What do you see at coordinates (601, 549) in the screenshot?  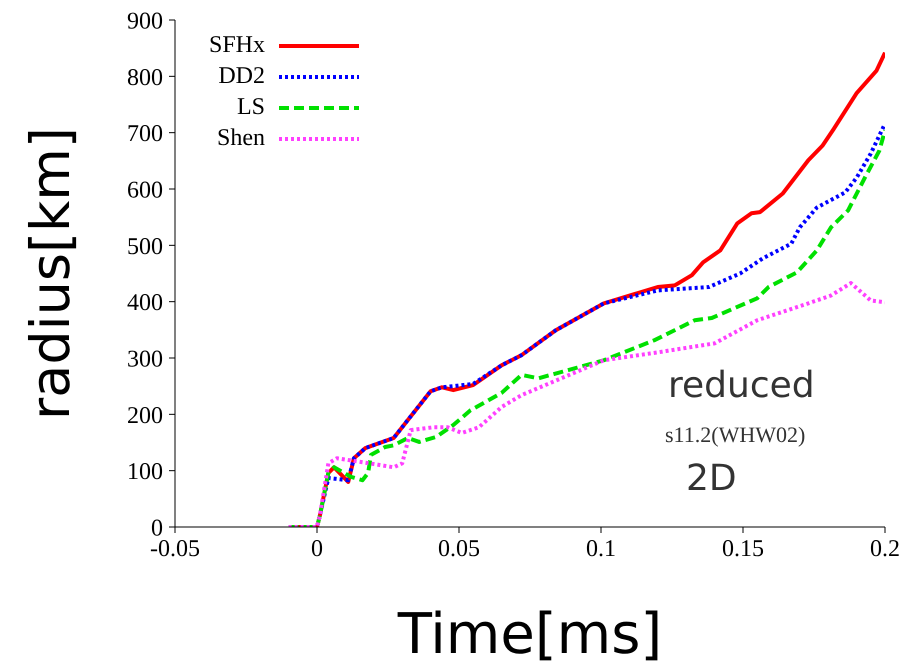 I see `x-tick-label: 0.1` at bounding box center [601, 549].